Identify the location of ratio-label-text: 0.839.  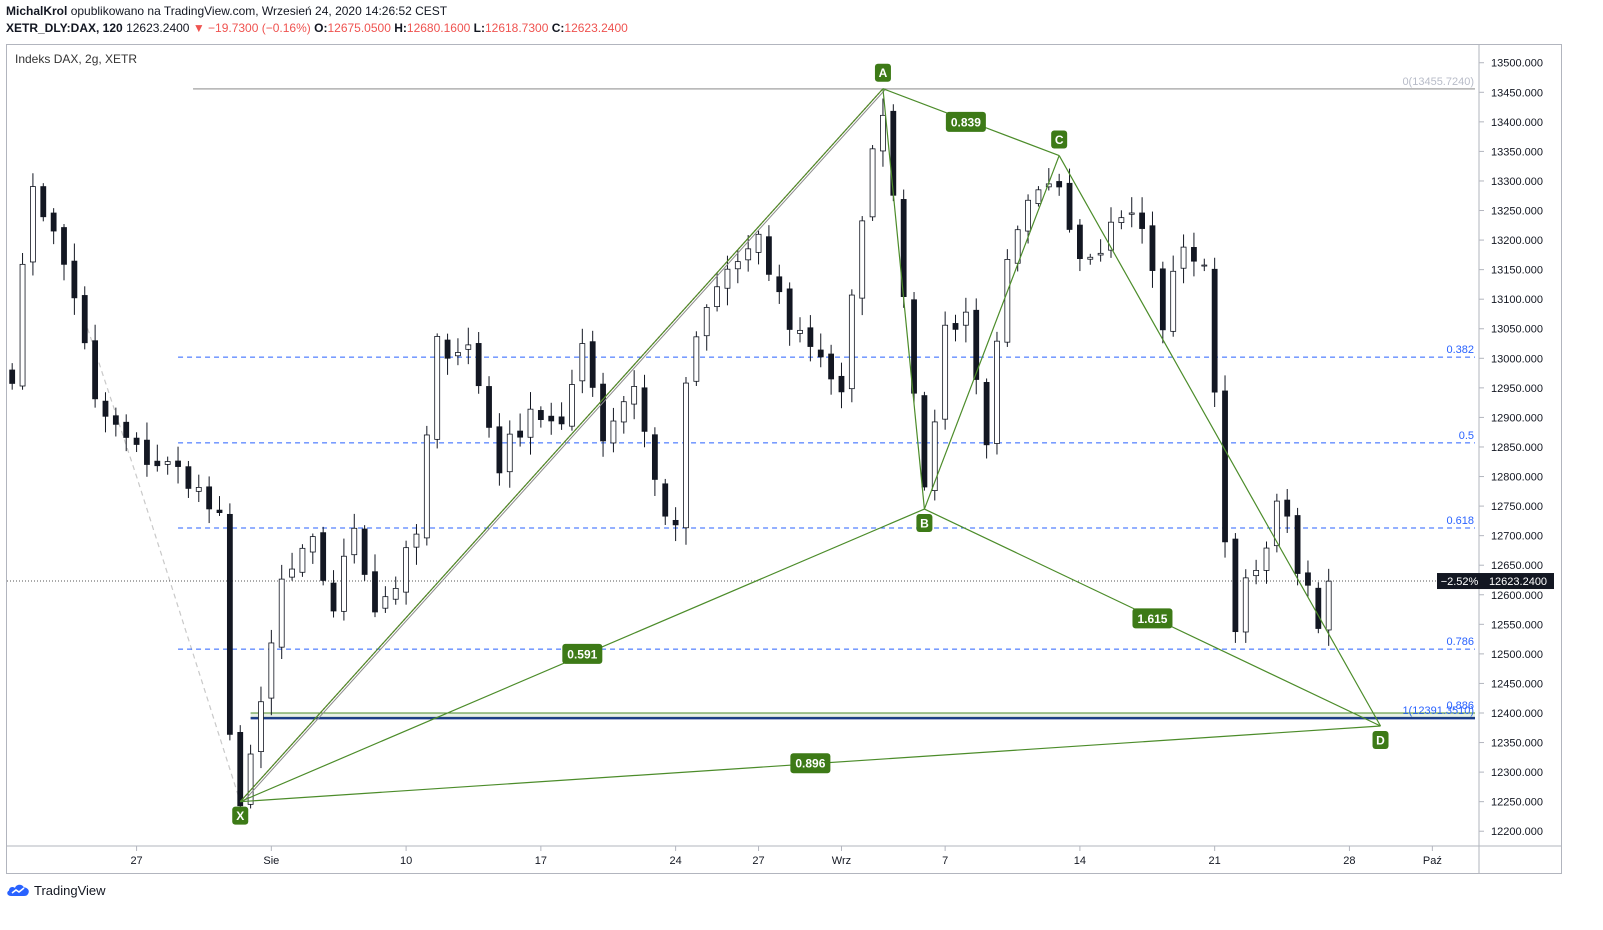
(966, 122).